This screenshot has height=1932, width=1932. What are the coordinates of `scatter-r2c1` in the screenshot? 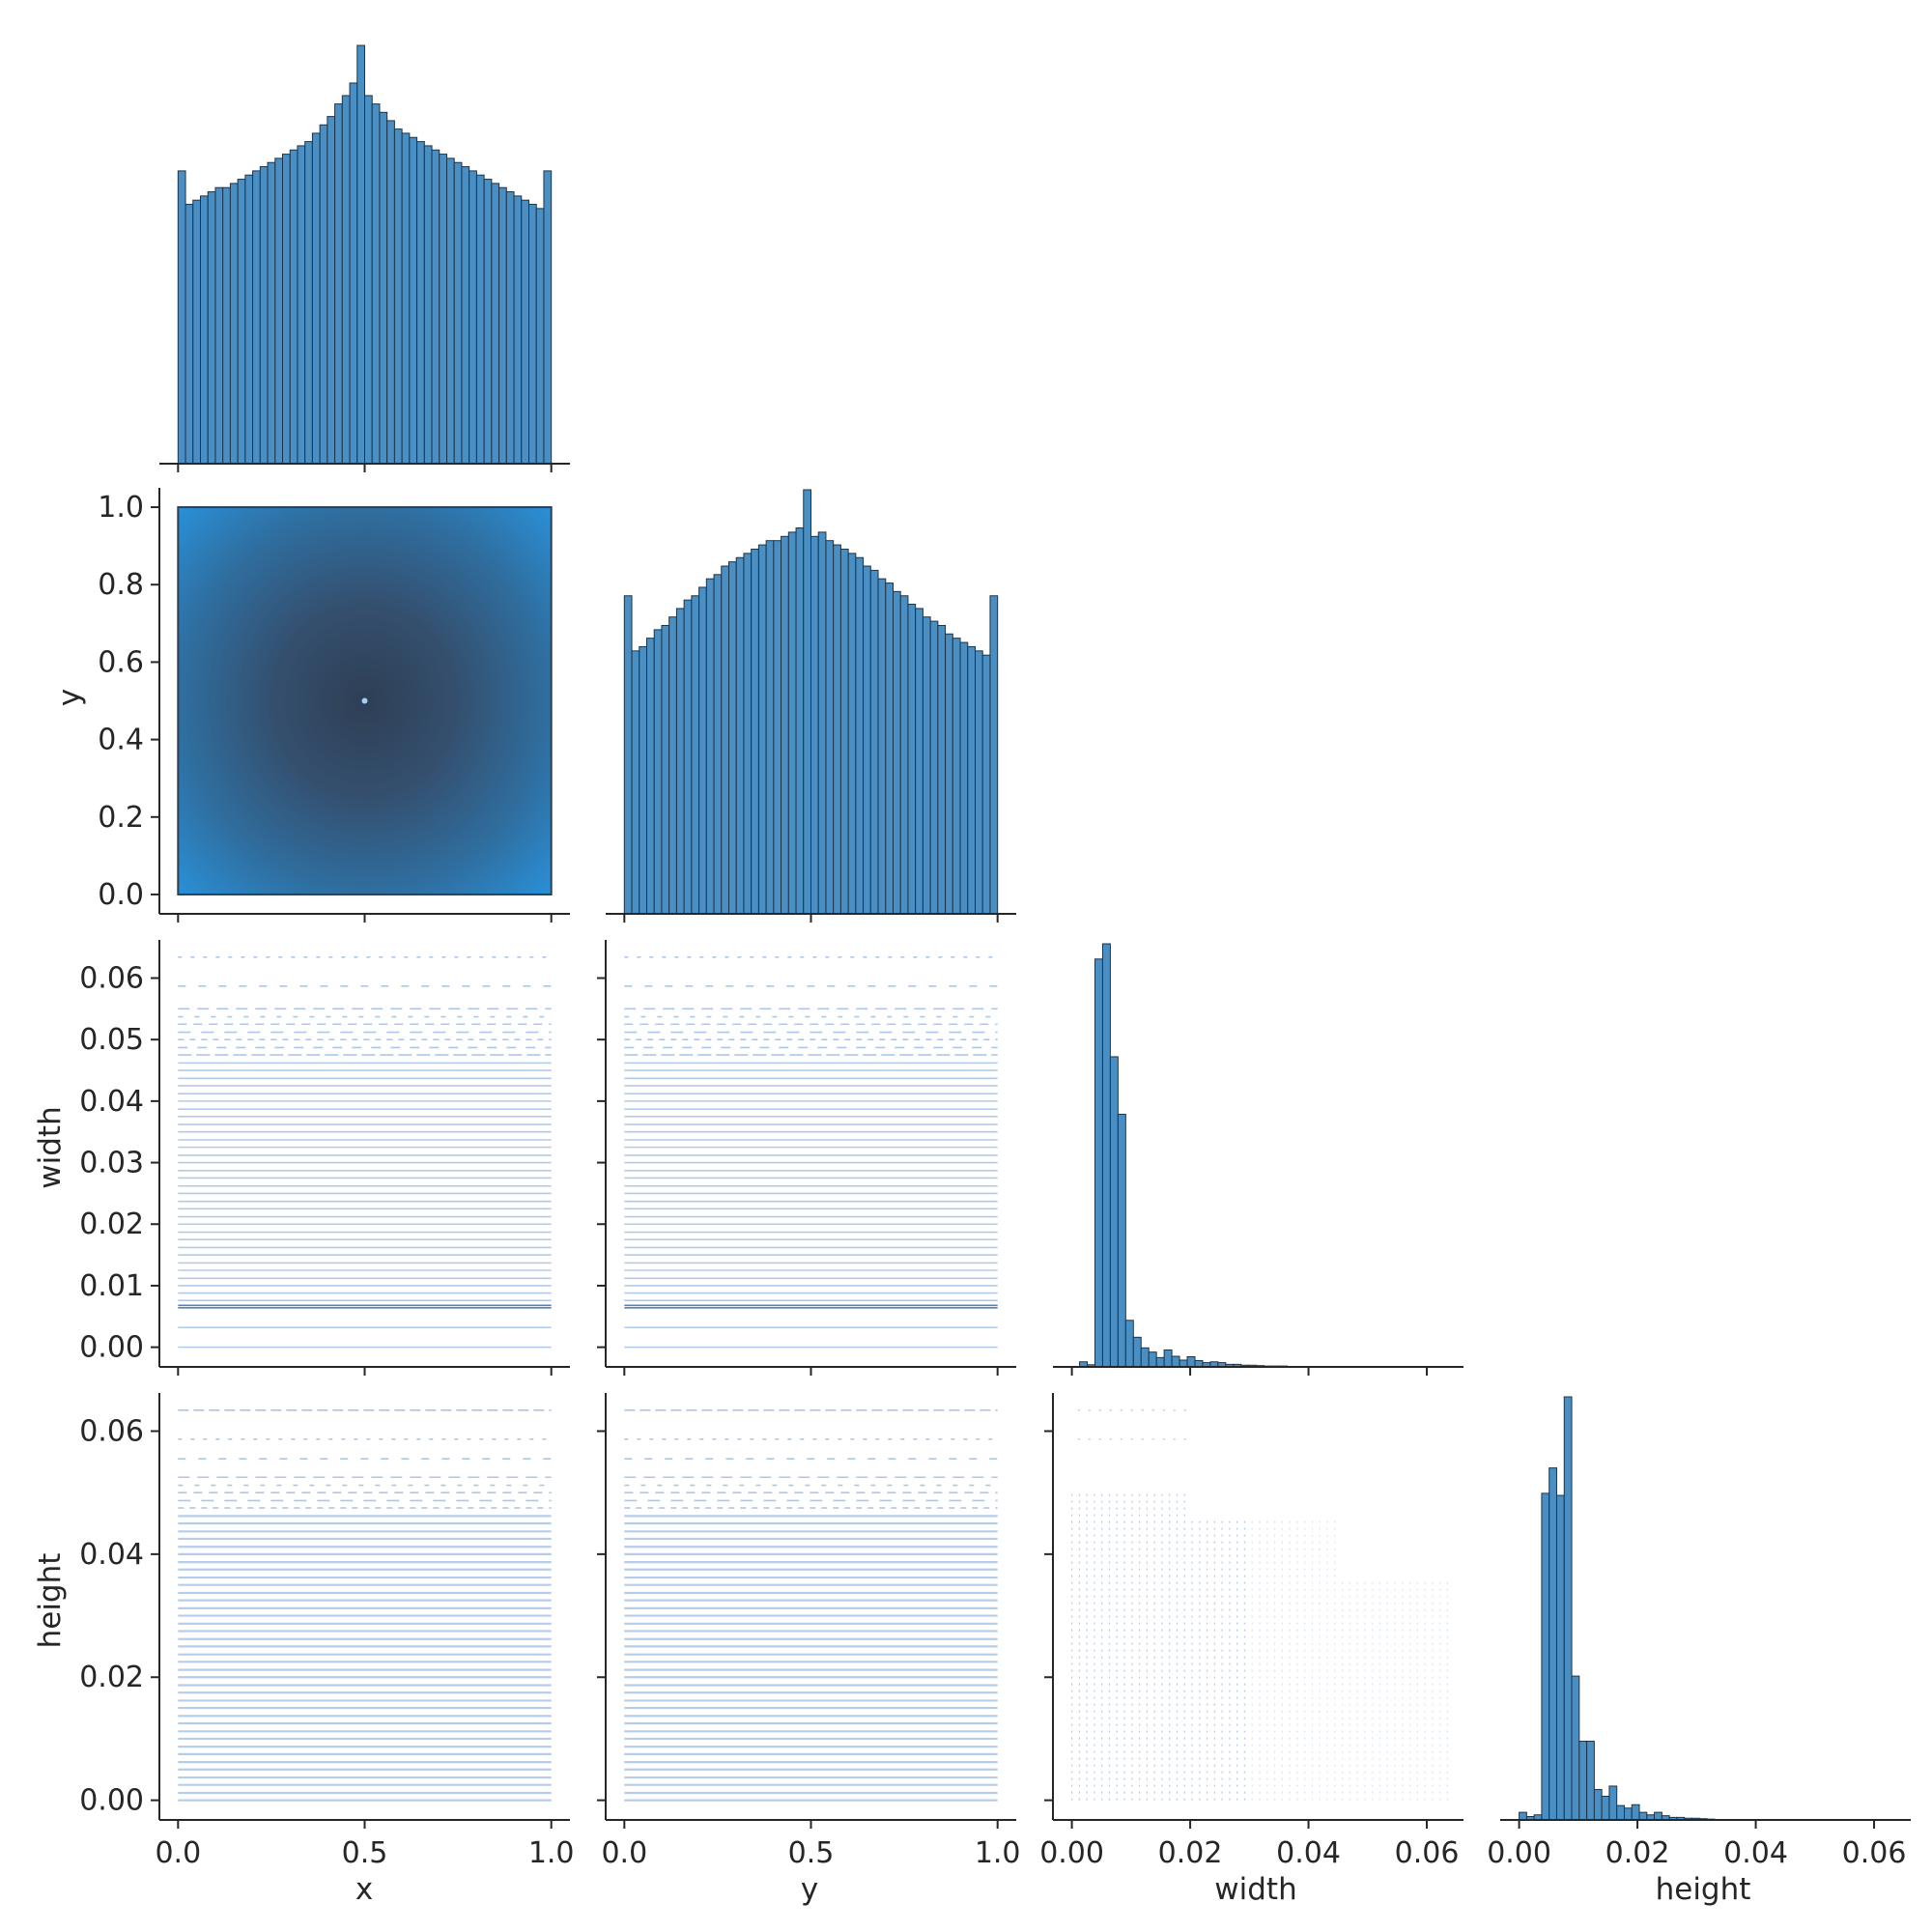 It's located at (811, 1152).